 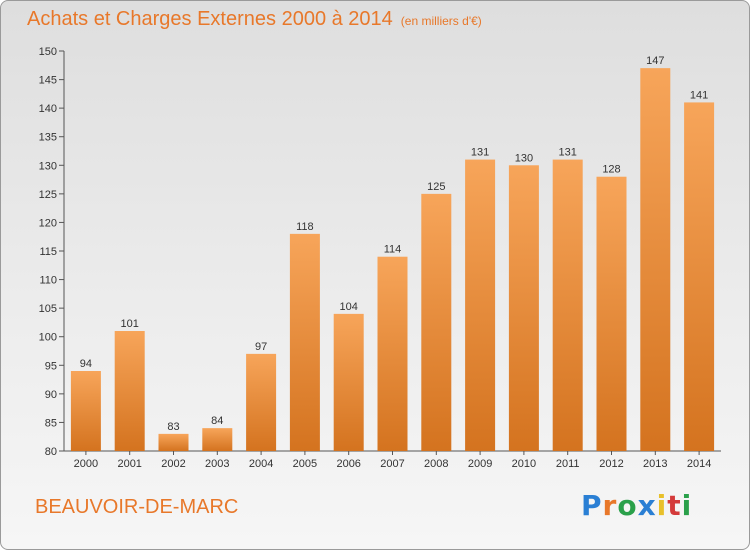 What do you see at coordinates (48, 281) in the screenshot?
I see `y-tick-label: 110` at bounding box center [48, 281].